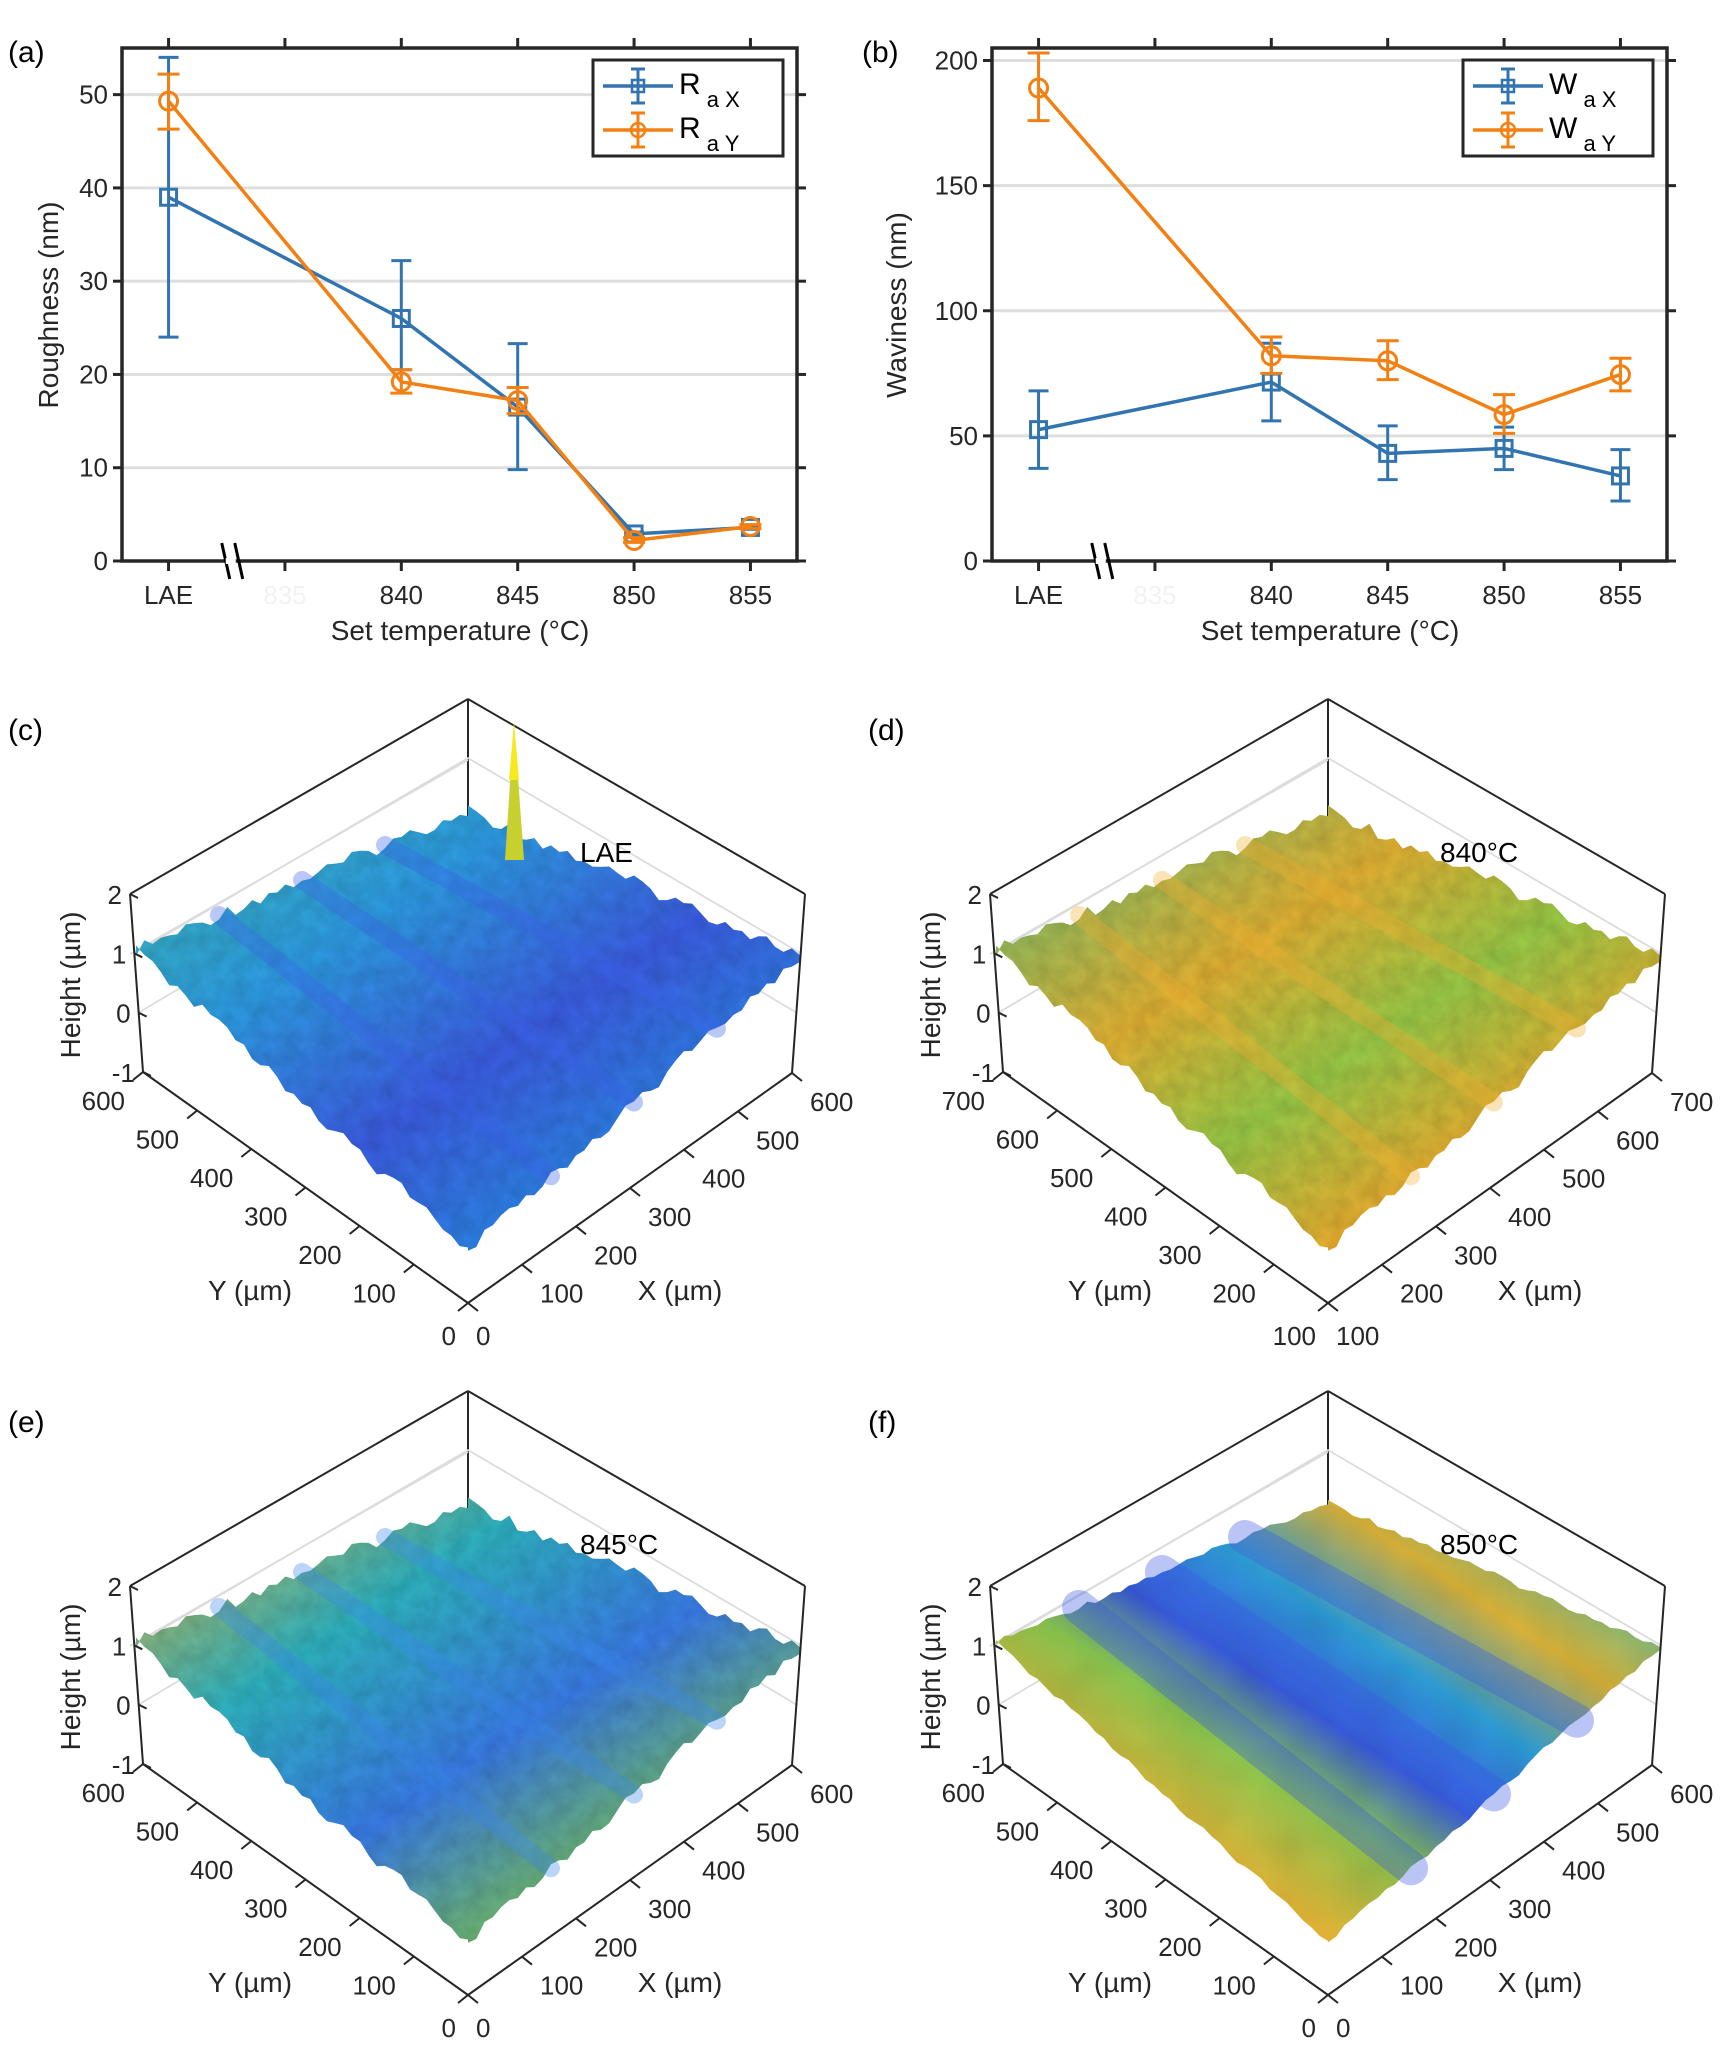 The height and width of the screenshot is (2055, 1725). Describe the element at coordinates (688, 108) in the screenshot. I see `legend-a: R a XR a Y` at that location.